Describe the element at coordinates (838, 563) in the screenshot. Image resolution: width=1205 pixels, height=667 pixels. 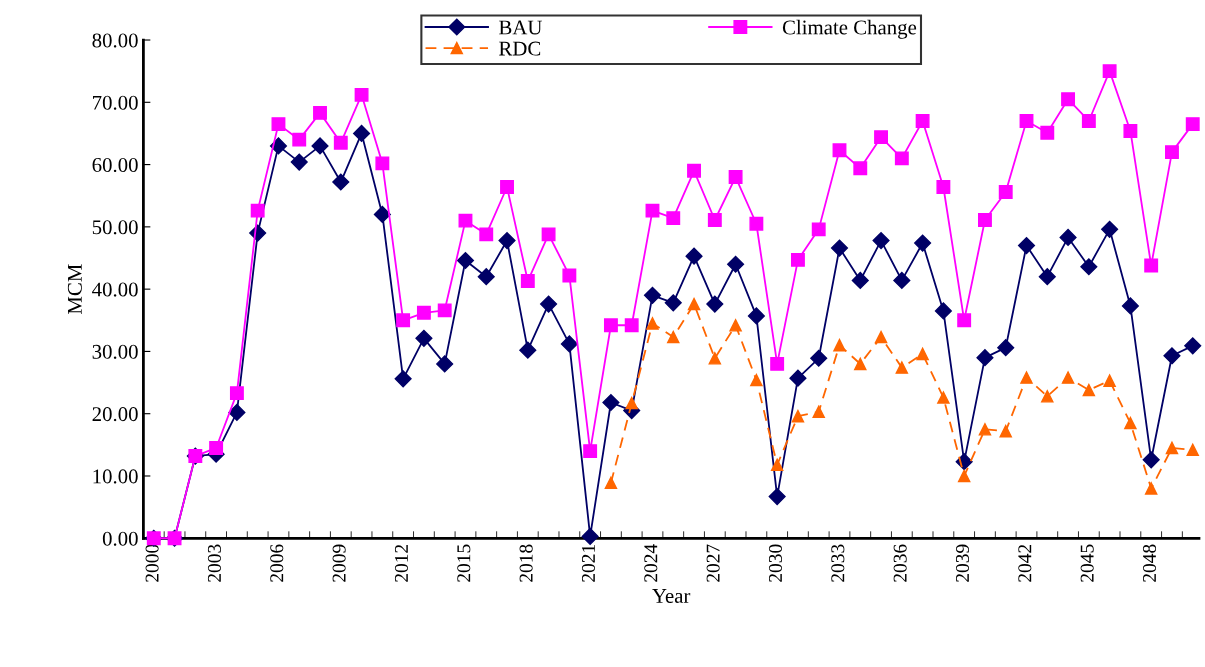
I see `x-tick-label: 2033` at that location.